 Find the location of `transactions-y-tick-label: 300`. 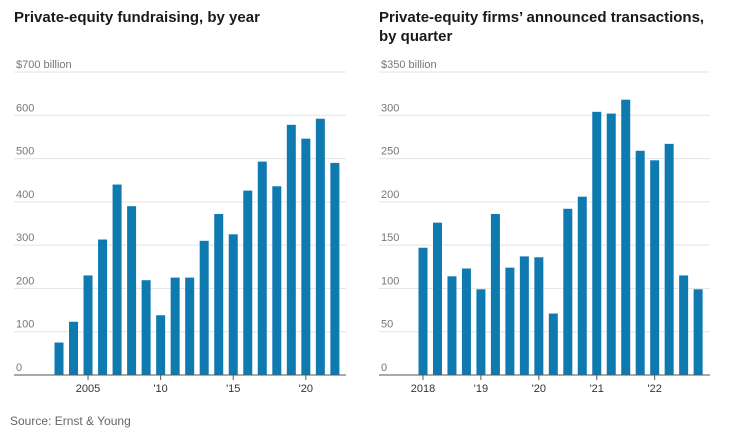

transactions-y-tick-label: 300 is located at coordinates (390, 108).